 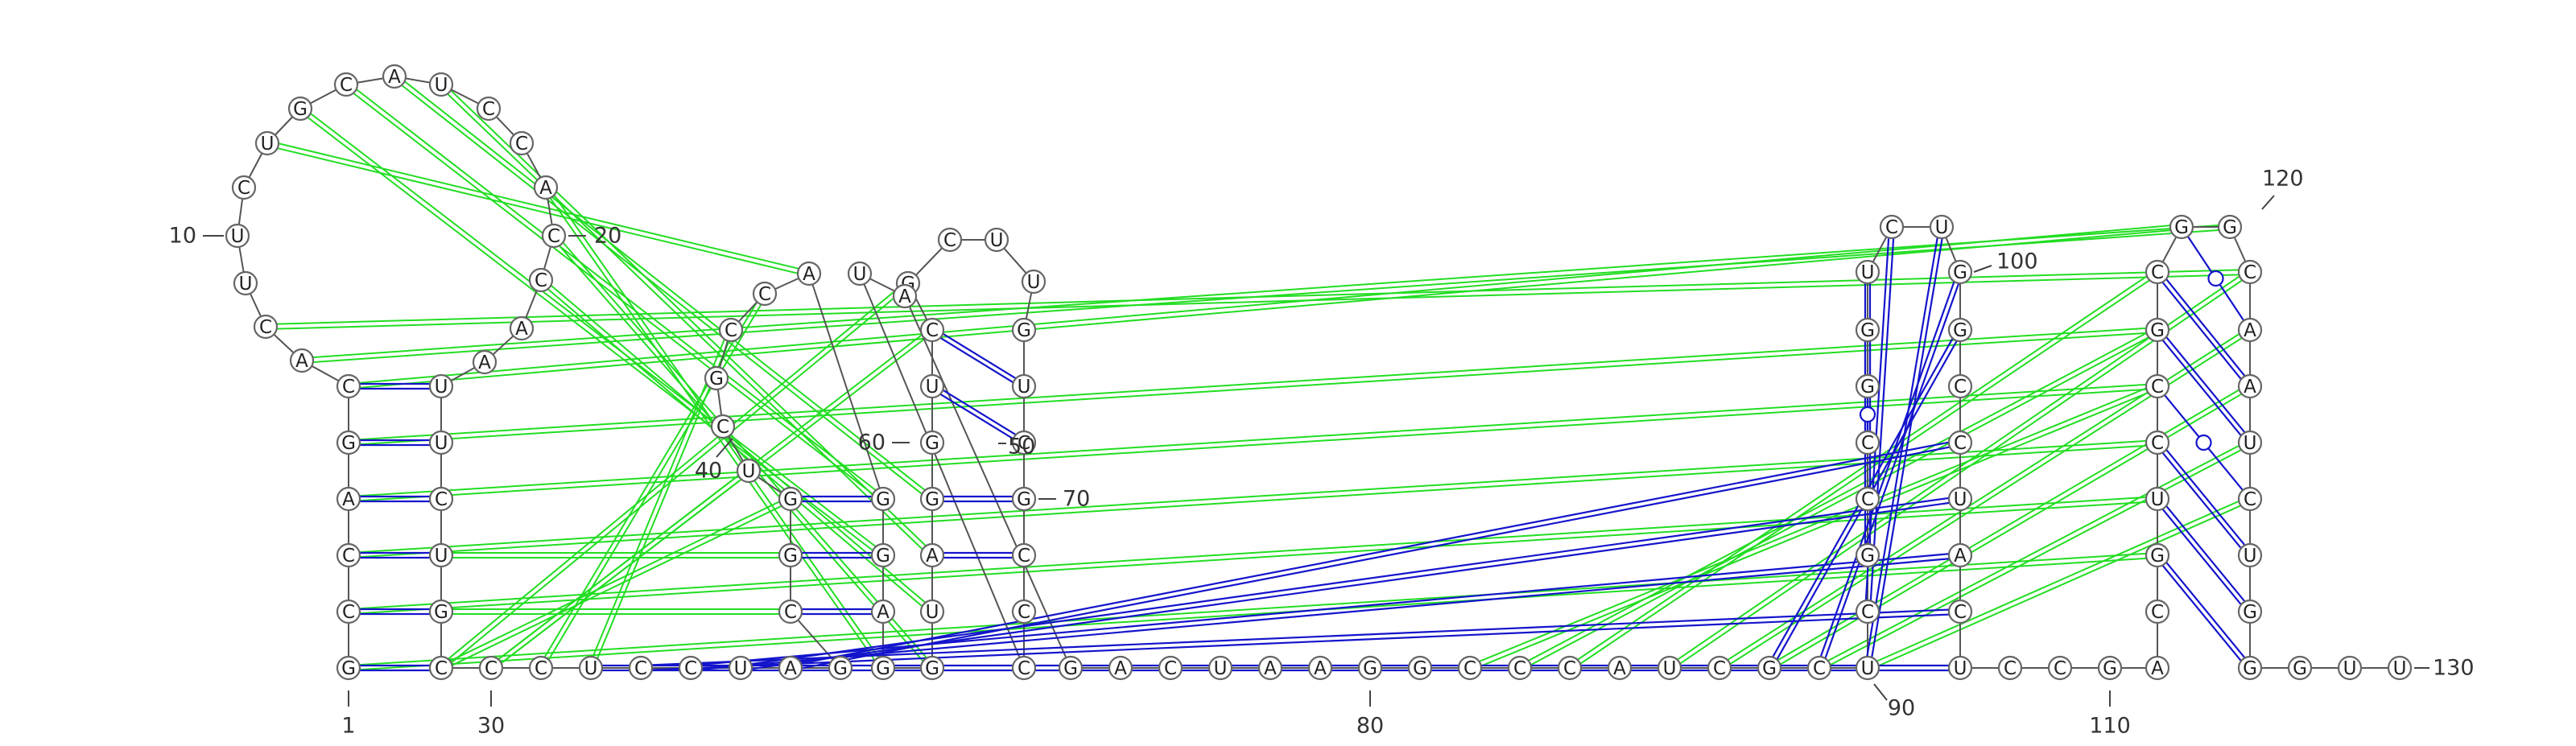 I want to click on position-number: 100, so click(x=2017, y=261).